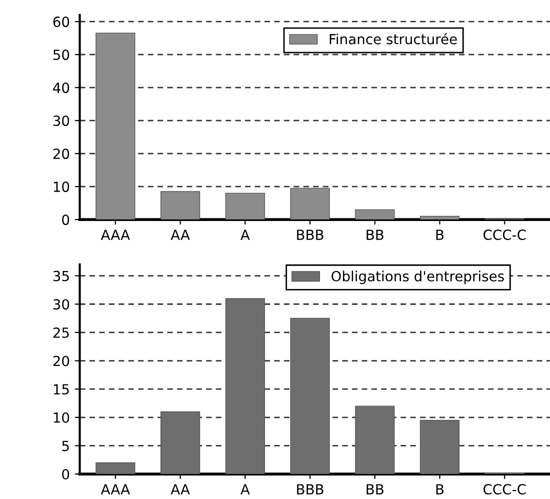  What do you see at coordinates (61, 276) in the screenshot?
I see `y-tick-label: 35` at bounding box center [61, 276].